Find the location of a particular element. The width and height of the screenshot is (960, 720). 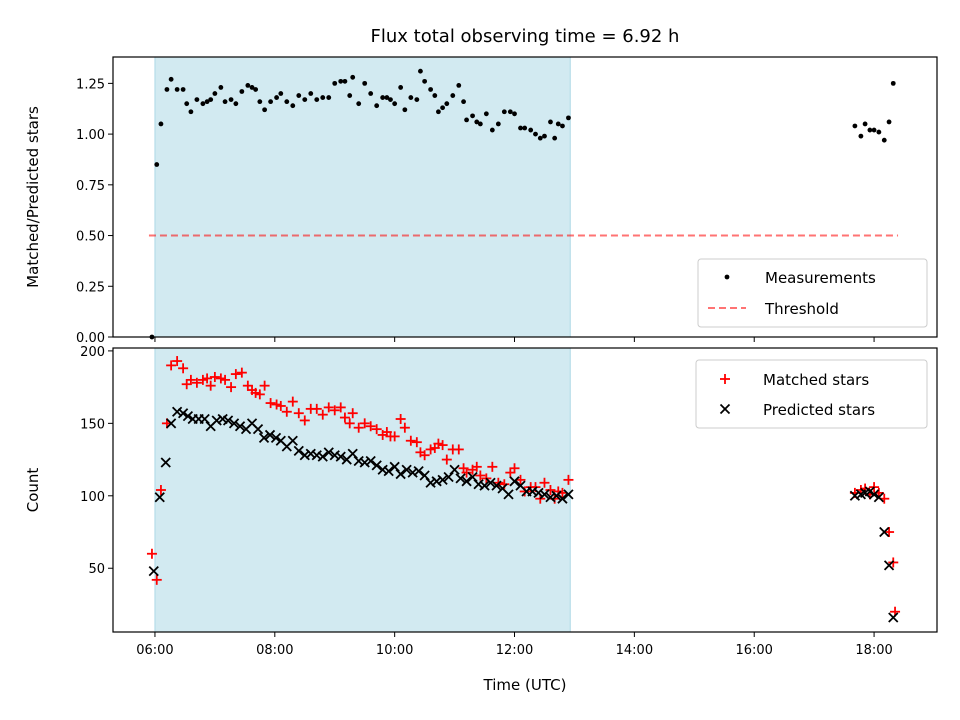

legend-box is located at coordinates (812, 293).